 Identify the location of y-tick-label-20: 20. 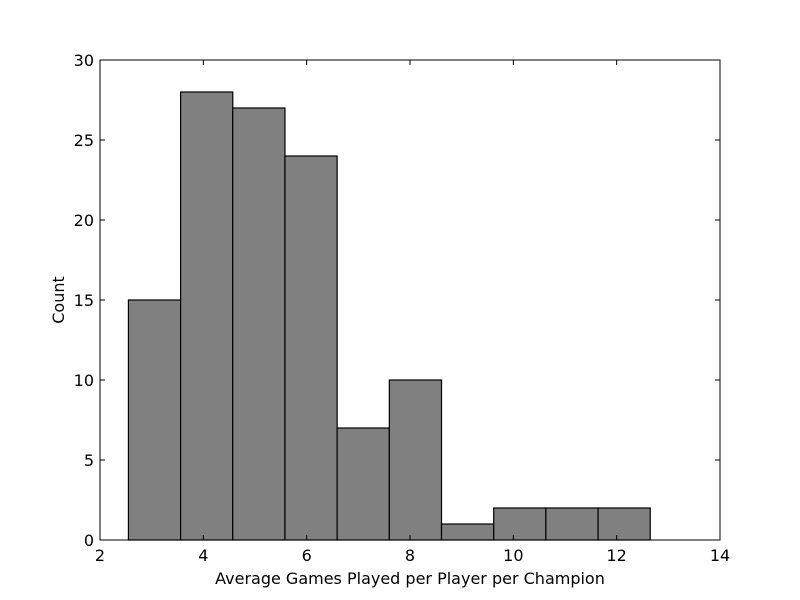
(84, 220).